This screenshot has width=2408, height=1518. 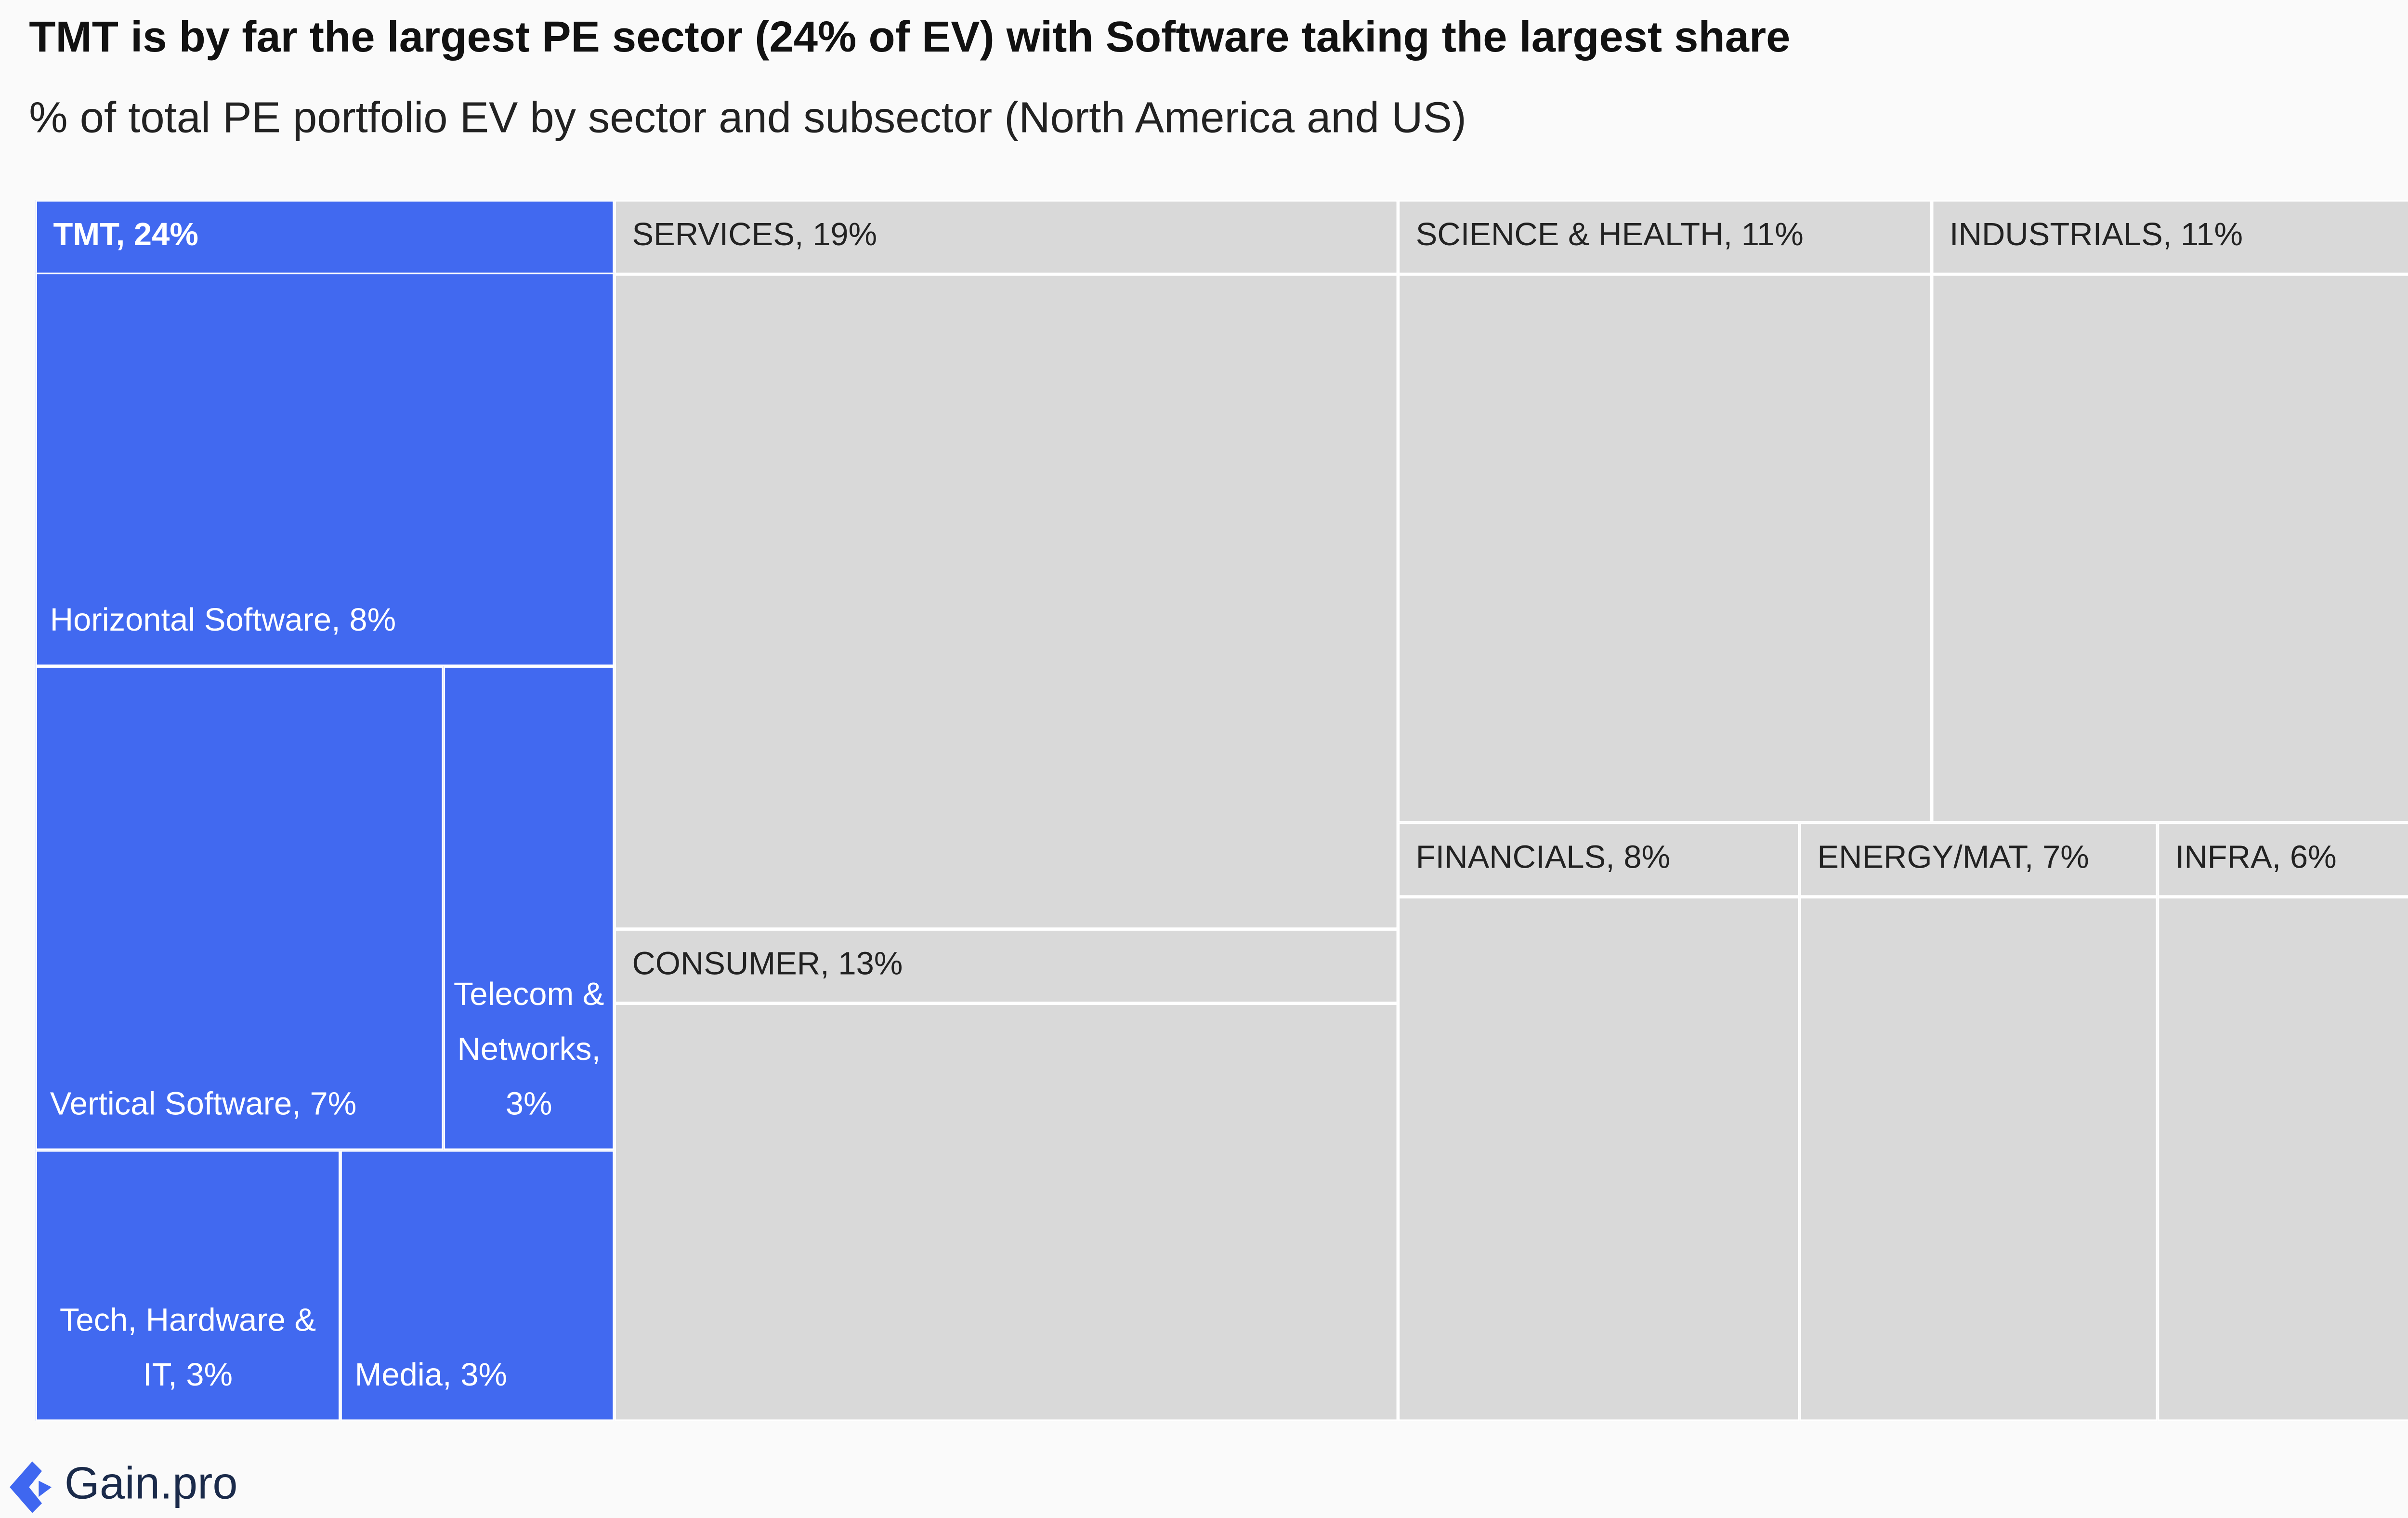 I want to click on subsector-label: Horizontal Software, 8%, so click(x=223, y=621).